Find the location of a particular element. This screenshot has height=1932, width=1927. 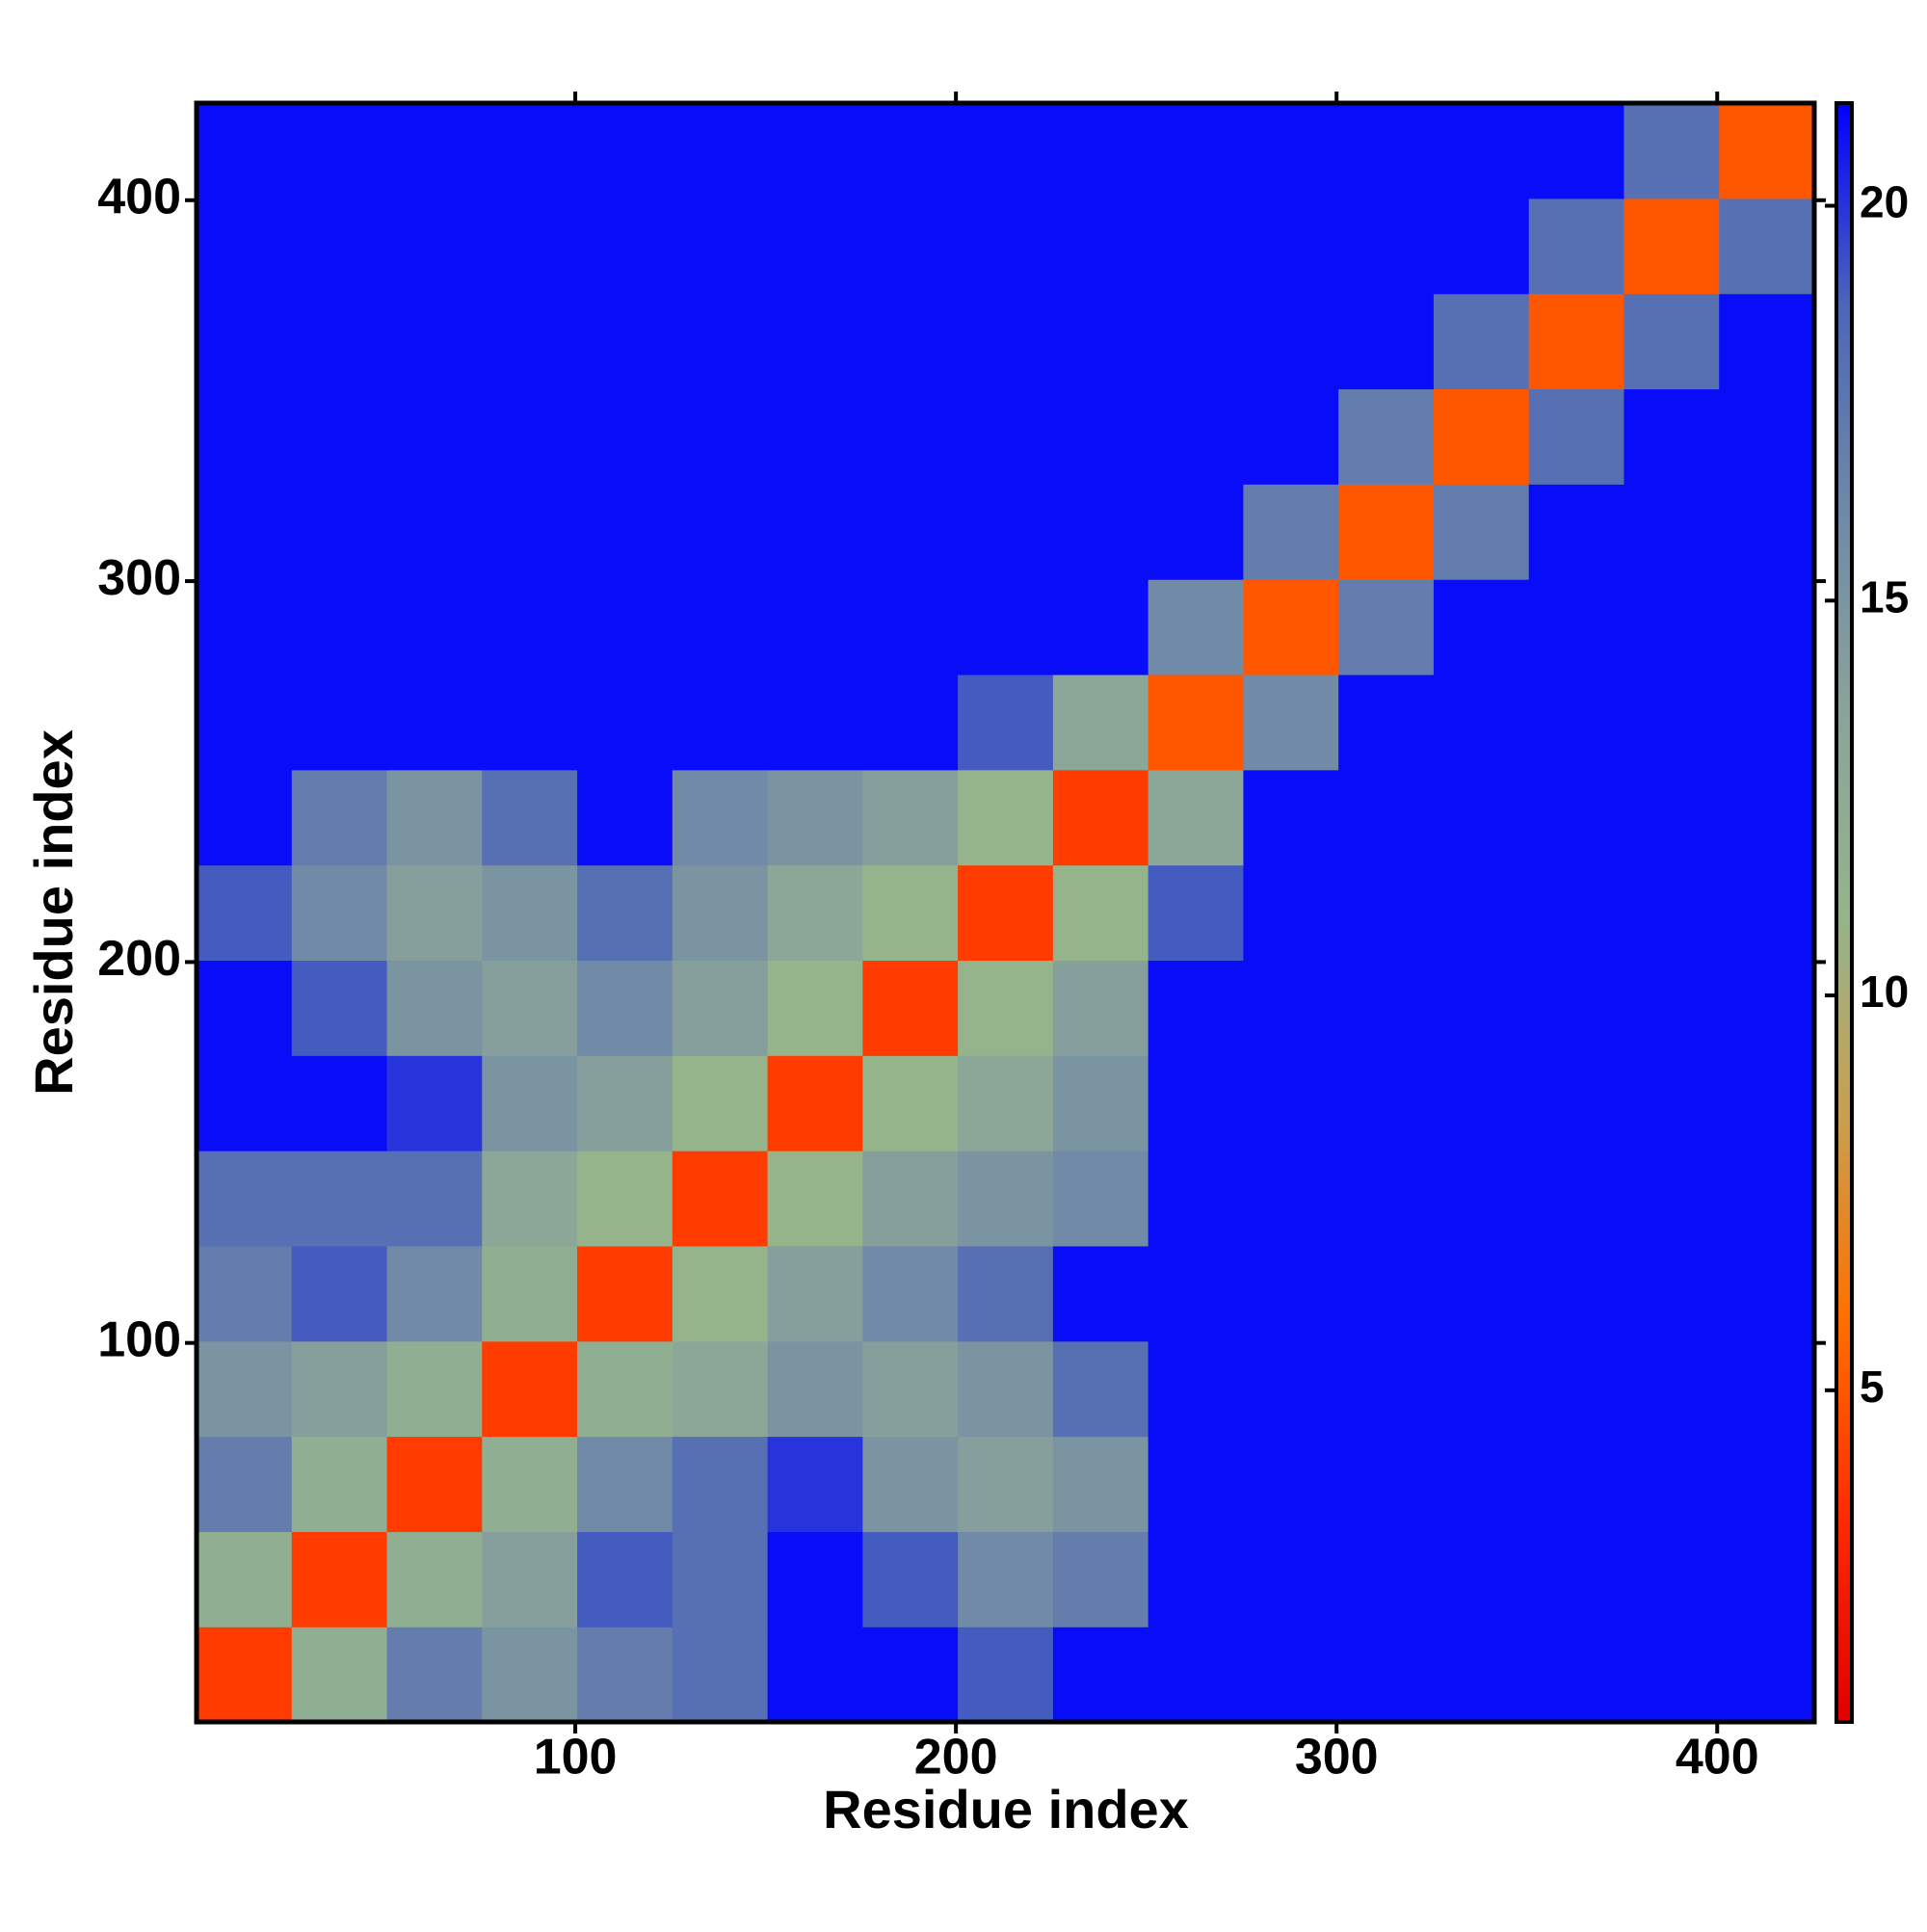

colorbar-tick-label: 10 is located at coordinates (1885, 991).